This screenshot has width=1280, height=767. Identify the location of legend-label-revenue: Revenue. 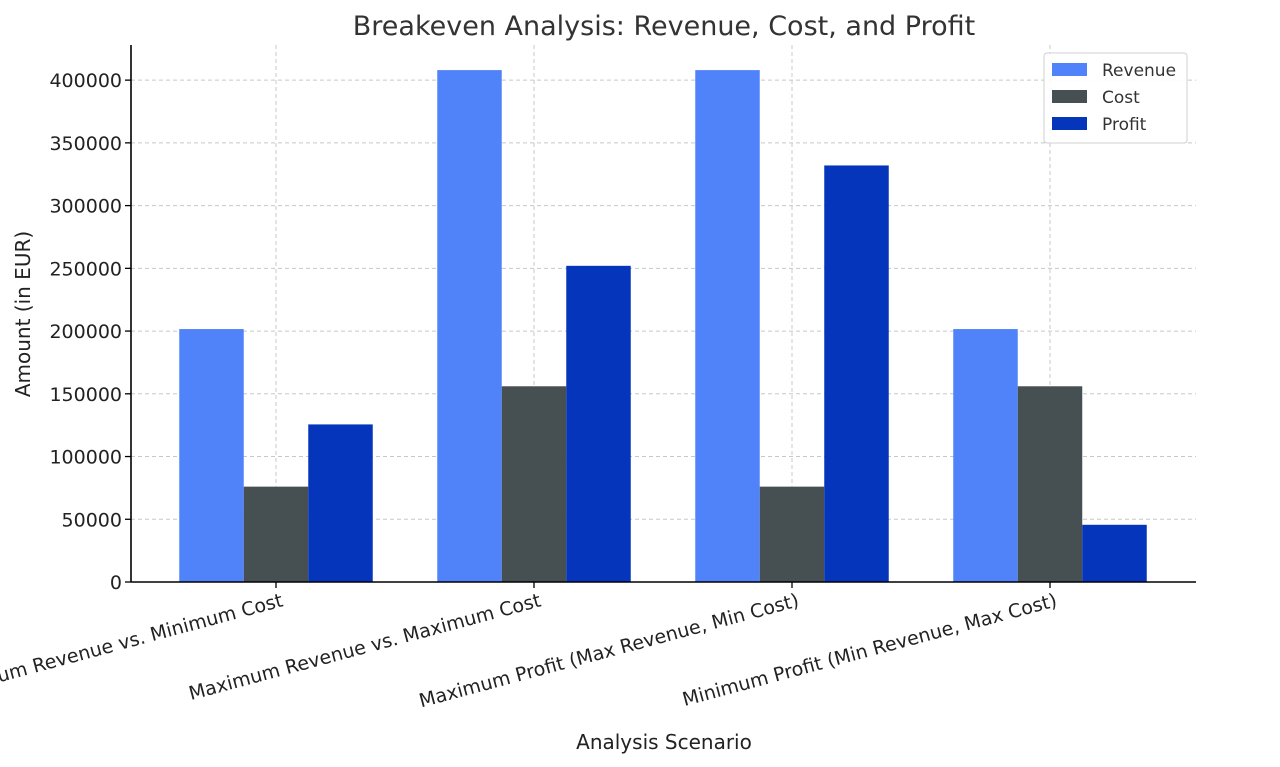
(1139, 71).